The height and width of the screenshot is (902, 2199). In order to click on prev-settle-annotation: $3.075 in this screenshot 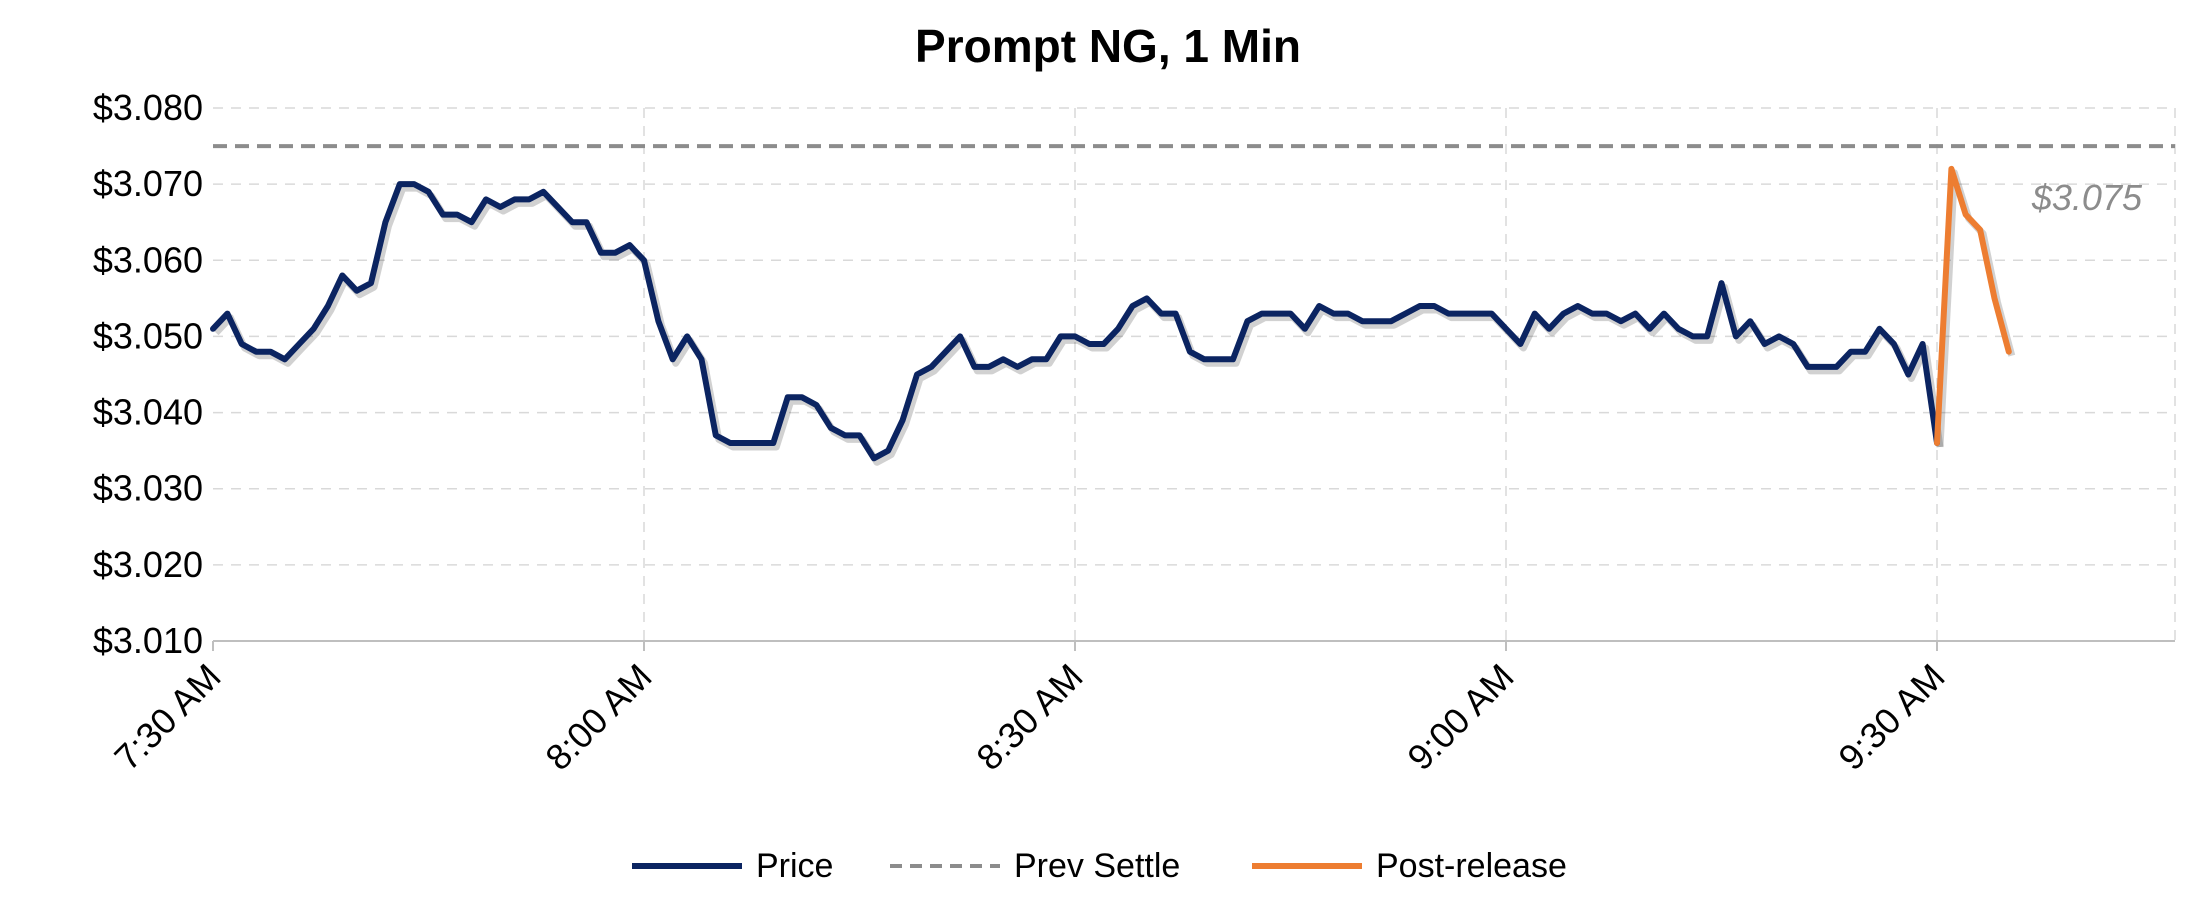, I will do `click(2087, 197)`.